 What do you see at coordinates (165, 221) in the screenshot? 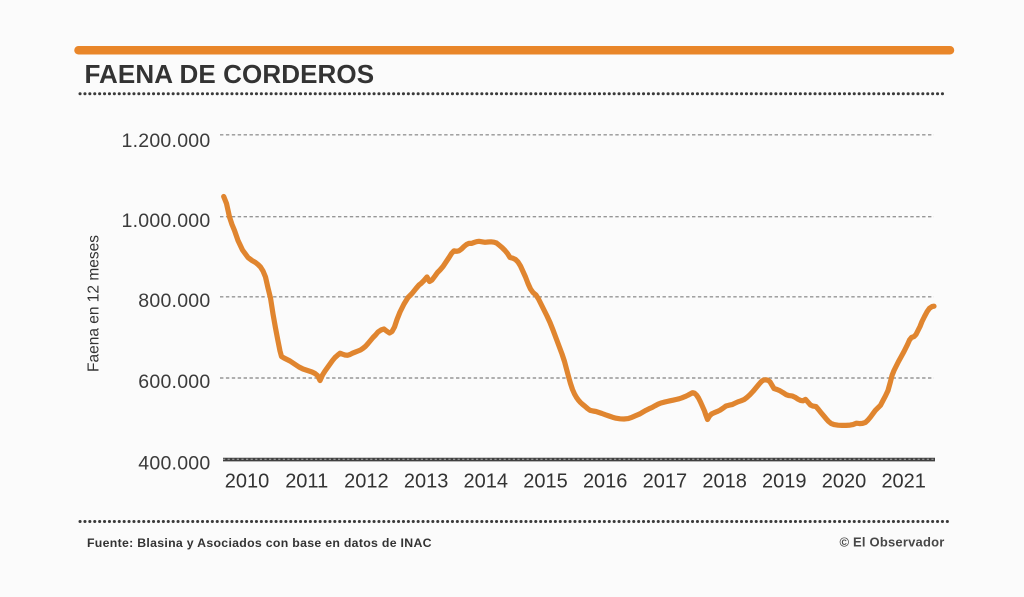
I see `svg-text: 1.000.000` at bounding box center [165, 221].